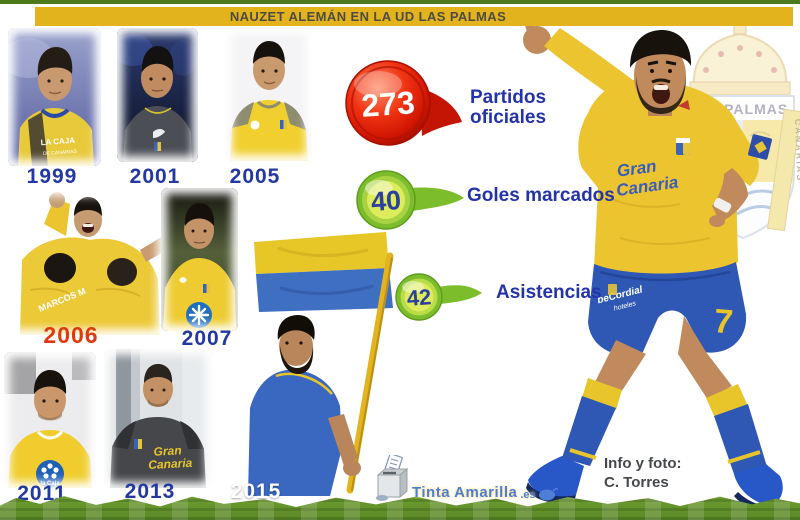 This screenshot has width=800, height=520. I want to click on photo-2013-art: Gran Canaria, so click(158, 418).